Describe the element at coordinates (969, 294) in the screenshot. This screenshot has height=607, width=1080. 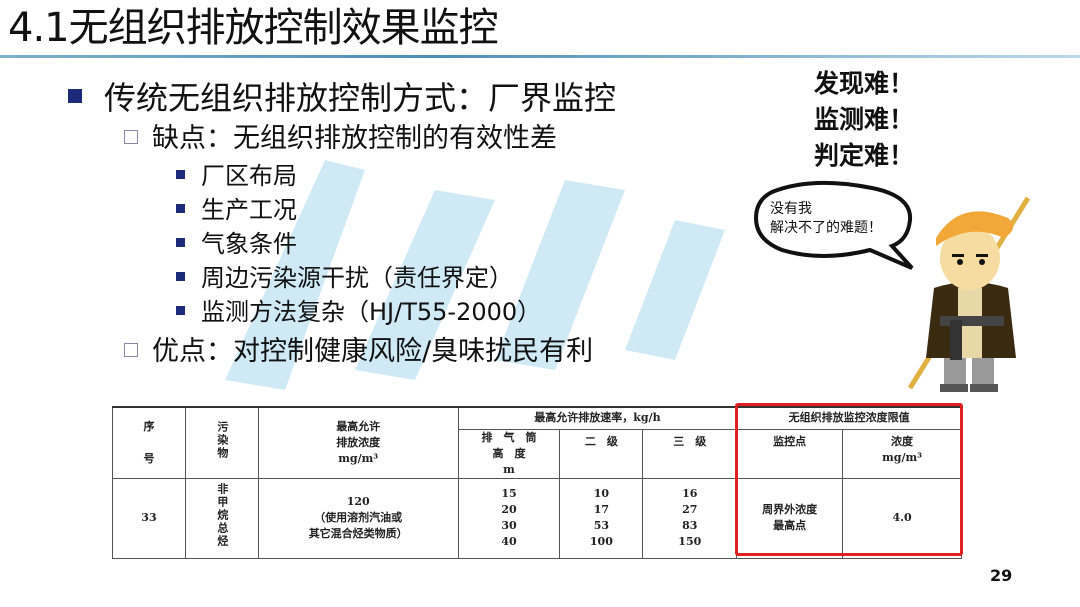
I see `cartoon-character` at that location.